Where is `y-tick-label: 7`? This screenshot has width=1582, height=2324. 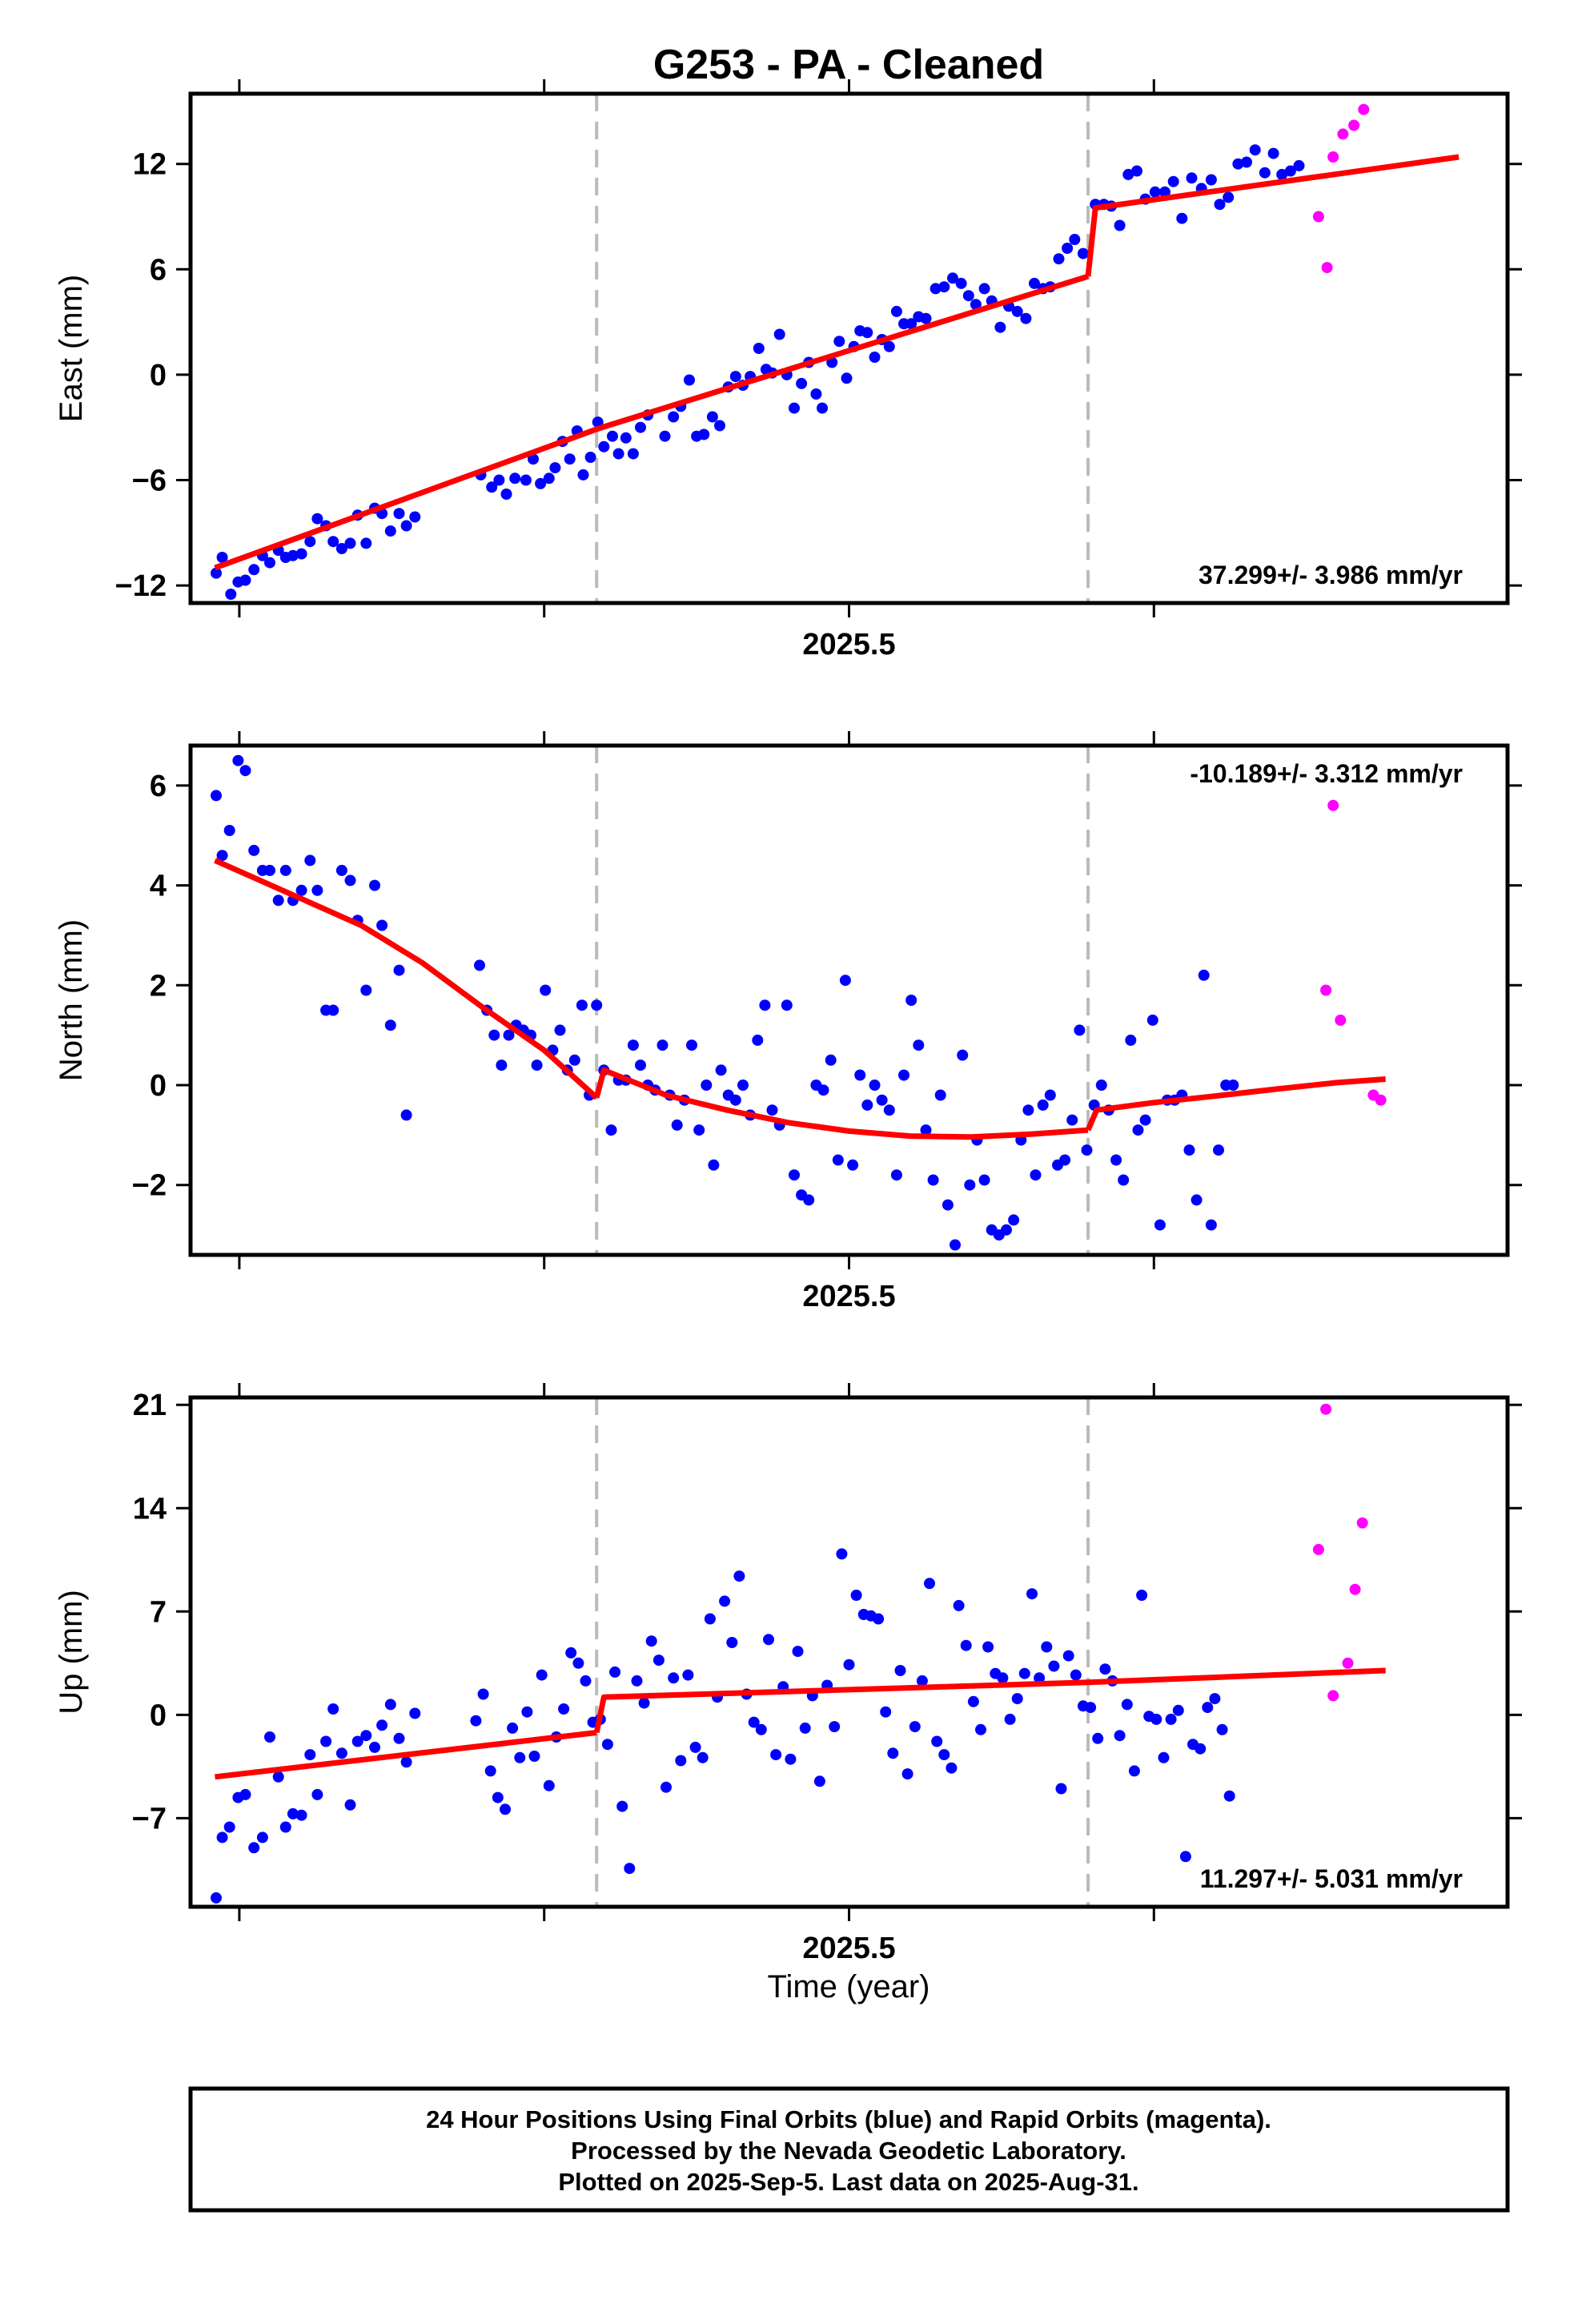 y-tick-label: 7 is located at coordinates (158, 1612).